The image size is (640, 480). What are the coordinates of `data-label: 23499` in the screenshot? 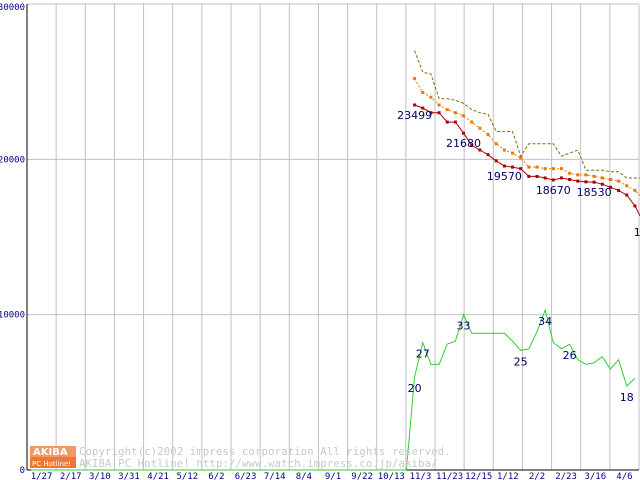 It's located at (414, 115).